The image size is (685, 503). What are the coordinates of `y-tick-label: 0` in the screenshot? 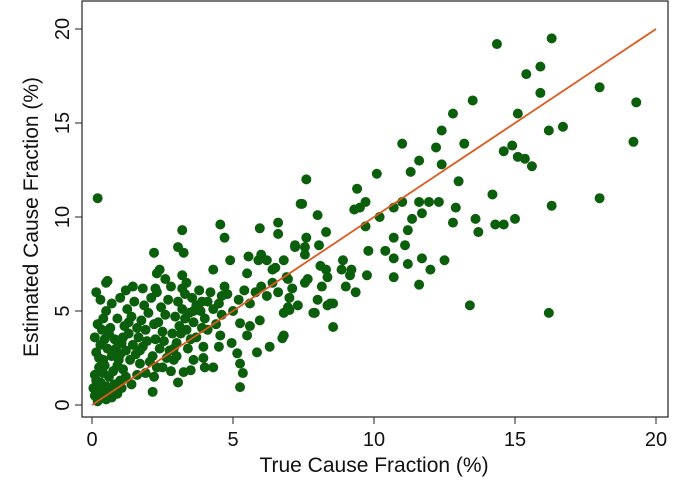 It's located at (63, 404).